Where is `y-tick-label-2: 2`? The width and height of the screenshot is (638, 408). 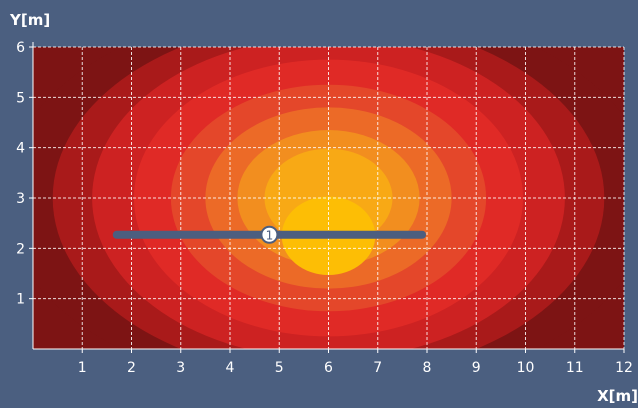 y-tick-label-2: 2 is located at coordinates (20, 249).